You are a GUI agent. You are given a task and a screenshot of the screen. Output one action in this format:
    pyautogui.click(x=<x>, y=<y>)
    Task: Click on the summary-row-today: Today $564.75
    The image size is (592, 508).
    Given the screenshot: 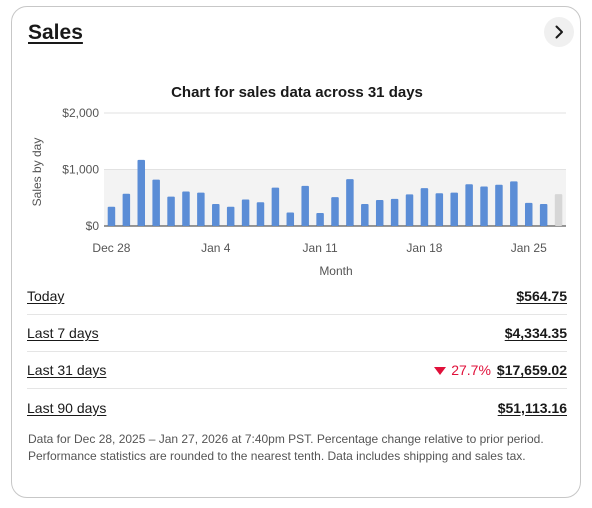 What is the action you would take?
    pyautogui.click(x=297, y=296)
    